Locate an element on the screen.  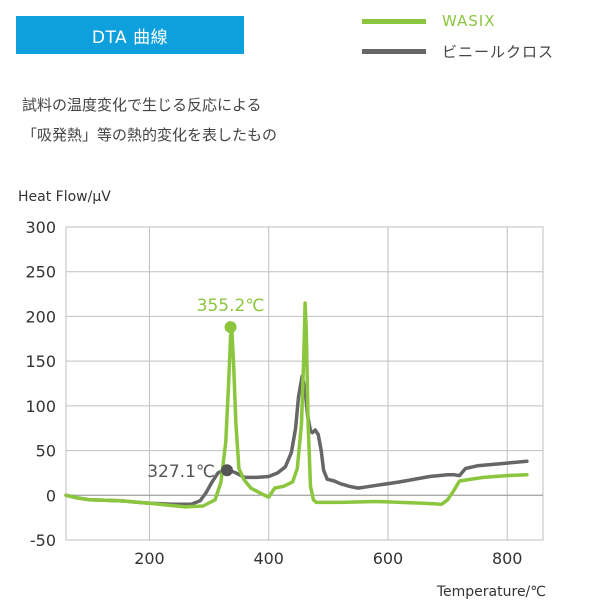
legend-item-wasix: WASIX is located at coordinates (458, 21).